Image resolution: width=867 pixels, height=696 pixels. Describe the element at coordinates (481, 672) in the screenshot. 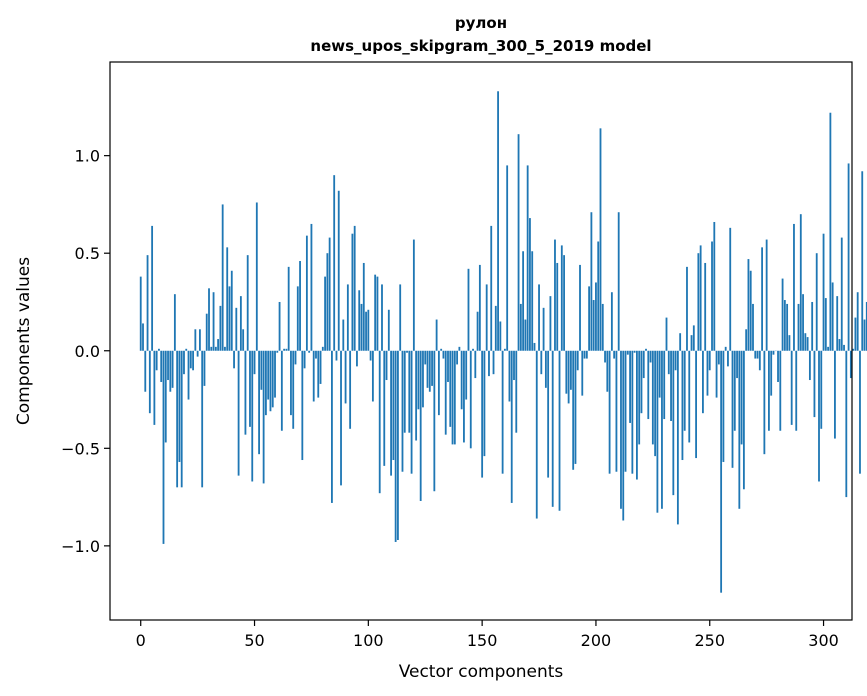

I see `x-axis-label: Vector components` at that location.